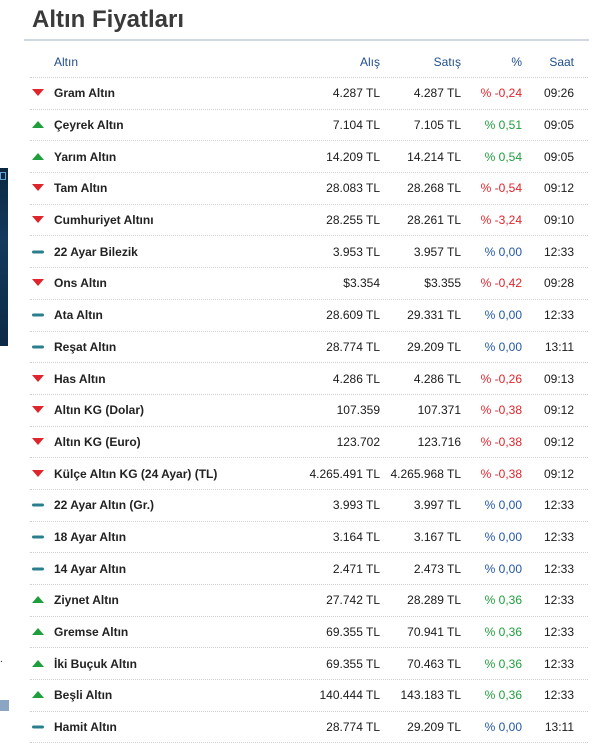  I want to click on change-percent: % -0,42, so click(501, 283).